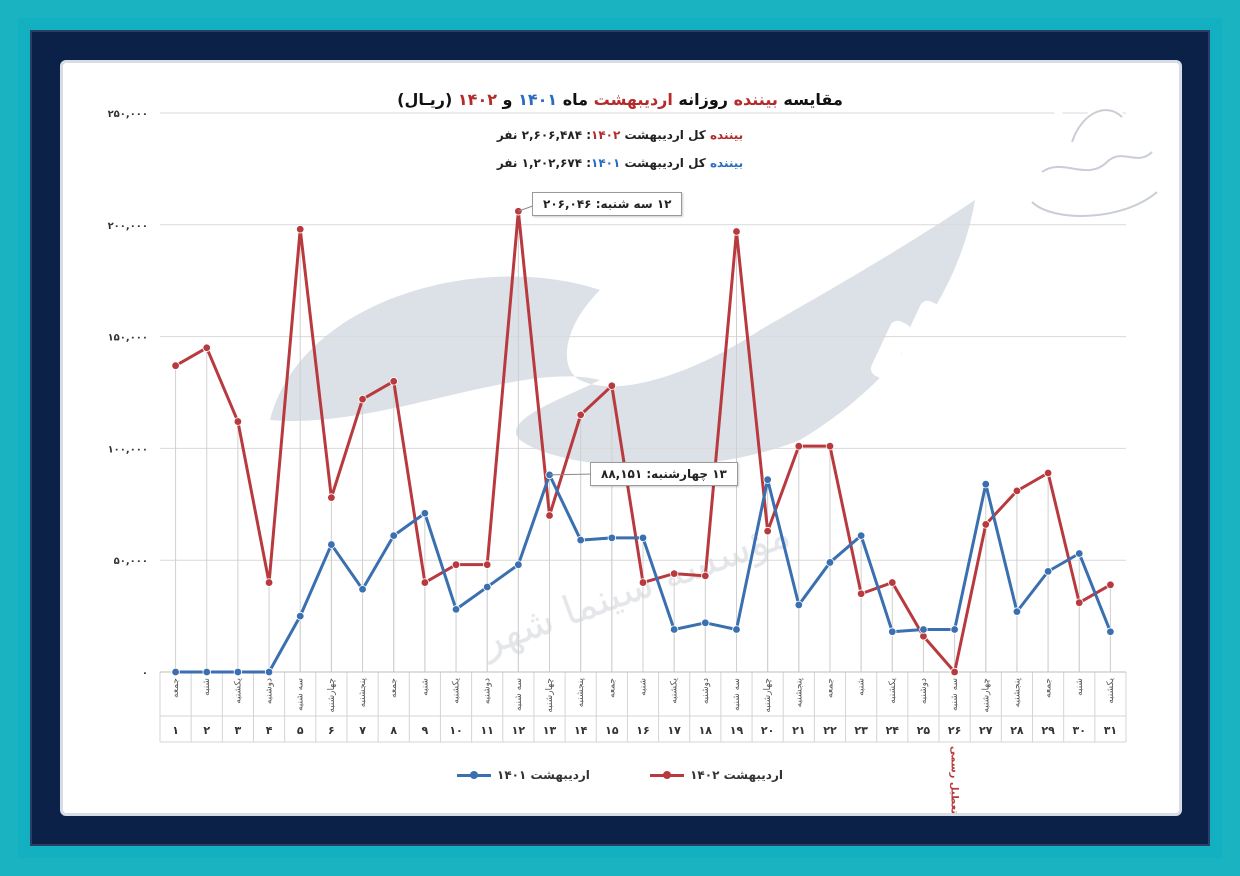 The image size is (1240, 876). Describe the element at coordinates (798, 730) in the screenshot. I see `x-day-label: ۲۱` at that location.